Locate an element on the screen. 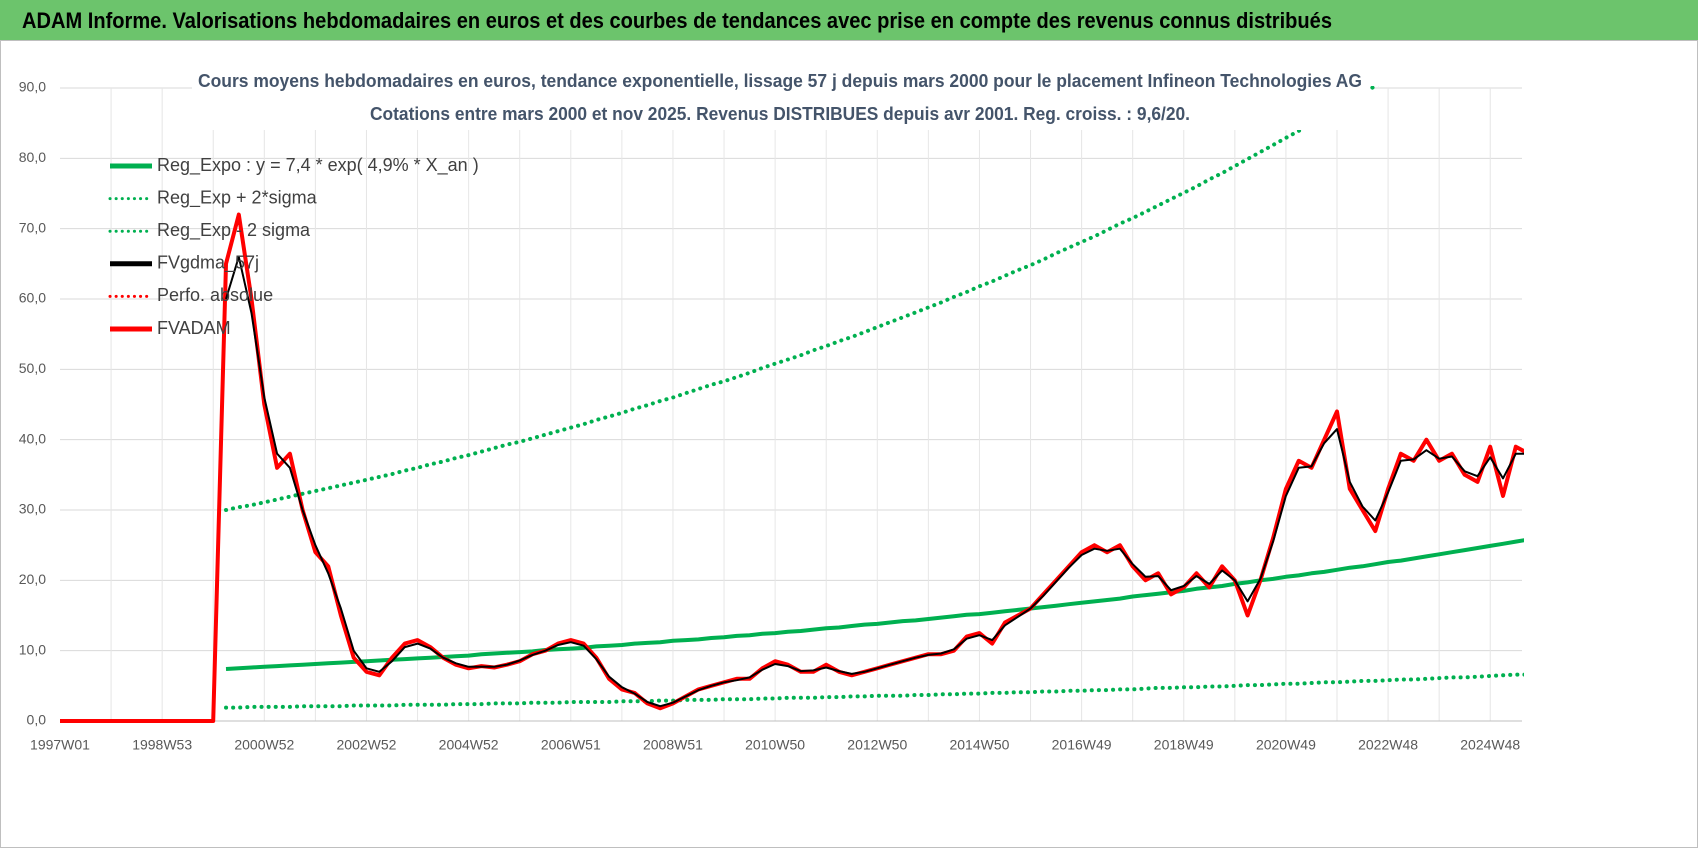 The image size is (1698, 848). y-tick-label: 20,0 is located at coordinates (32, 579).